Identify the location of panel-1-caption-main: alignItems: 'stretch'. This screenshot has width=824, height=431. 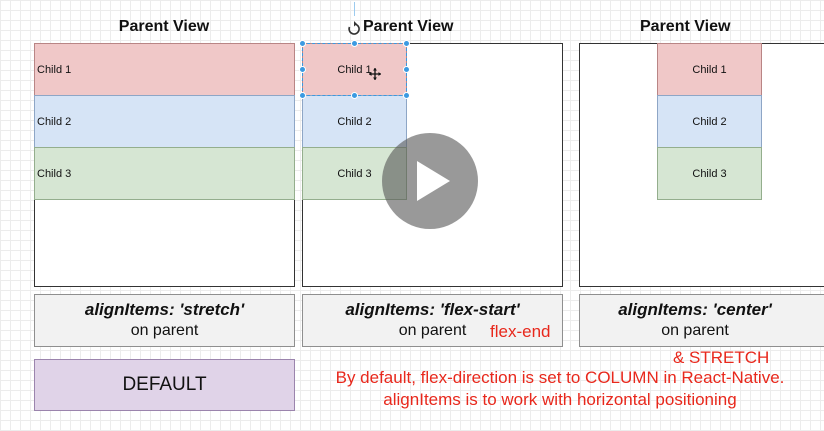
(164, 309).